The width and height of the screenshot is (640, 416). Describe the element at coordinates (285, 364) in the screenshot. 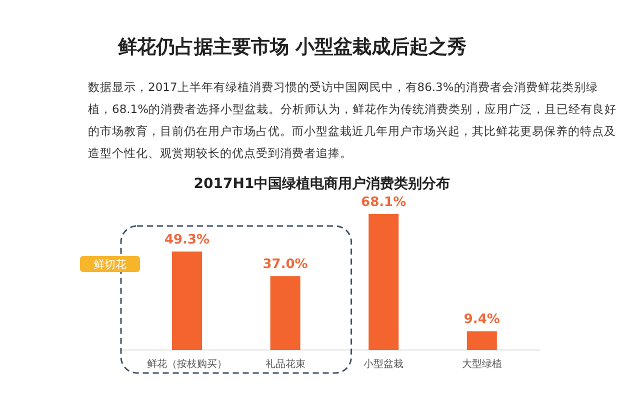

I see `x-tick-label: 礼品花束` at that location.